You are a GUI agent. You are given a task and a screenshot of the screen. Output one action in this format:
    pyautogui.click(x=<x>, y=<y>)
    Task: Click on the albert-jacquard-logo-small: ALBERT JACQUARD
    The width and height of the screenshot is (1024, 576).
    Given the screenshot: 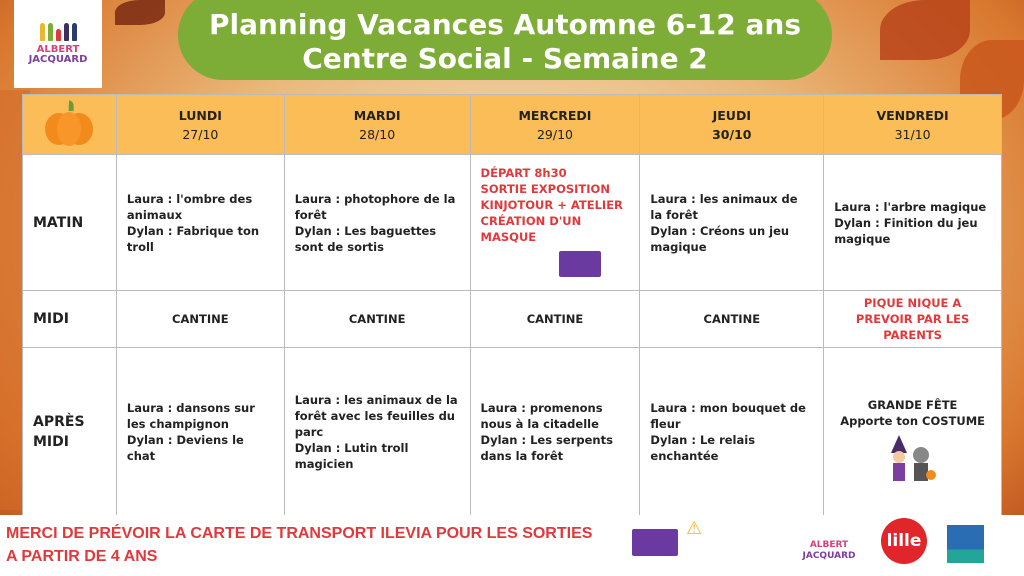 What is the action you would take?
    pyautogui.click(x=829, y=550)
    